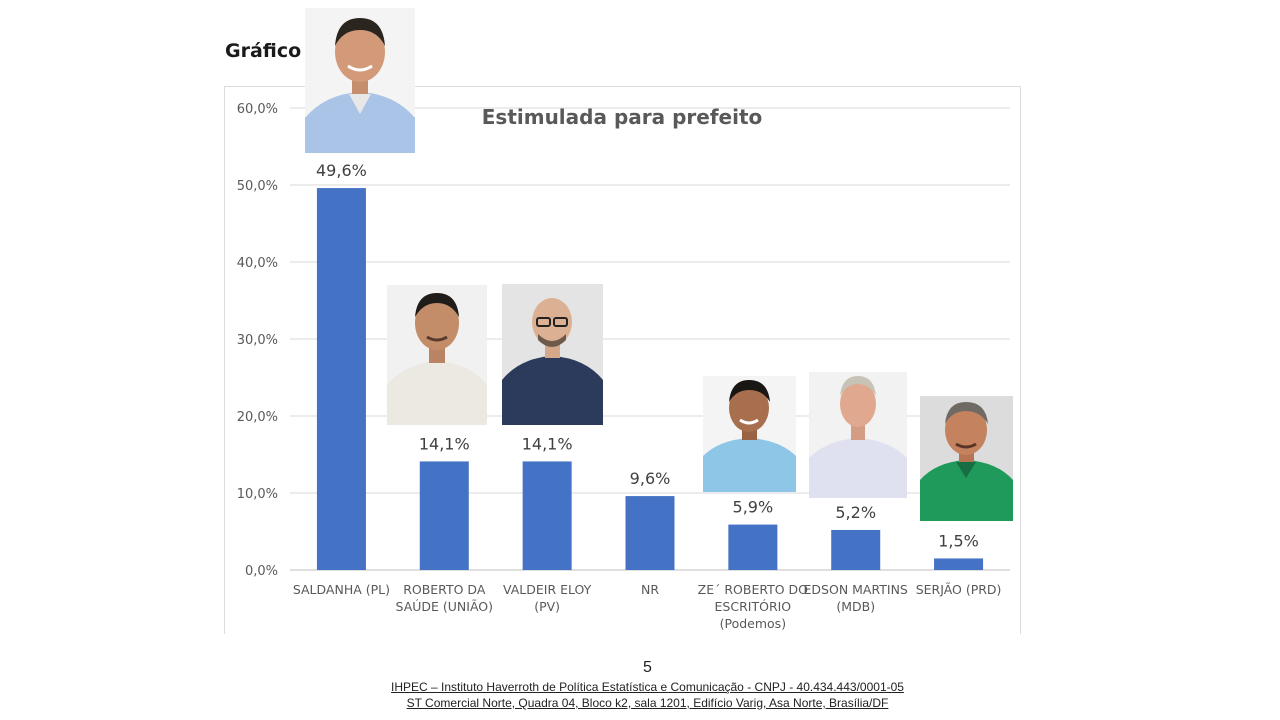  I want to click on y-tick-label: 50,0%, so click(257, 186).